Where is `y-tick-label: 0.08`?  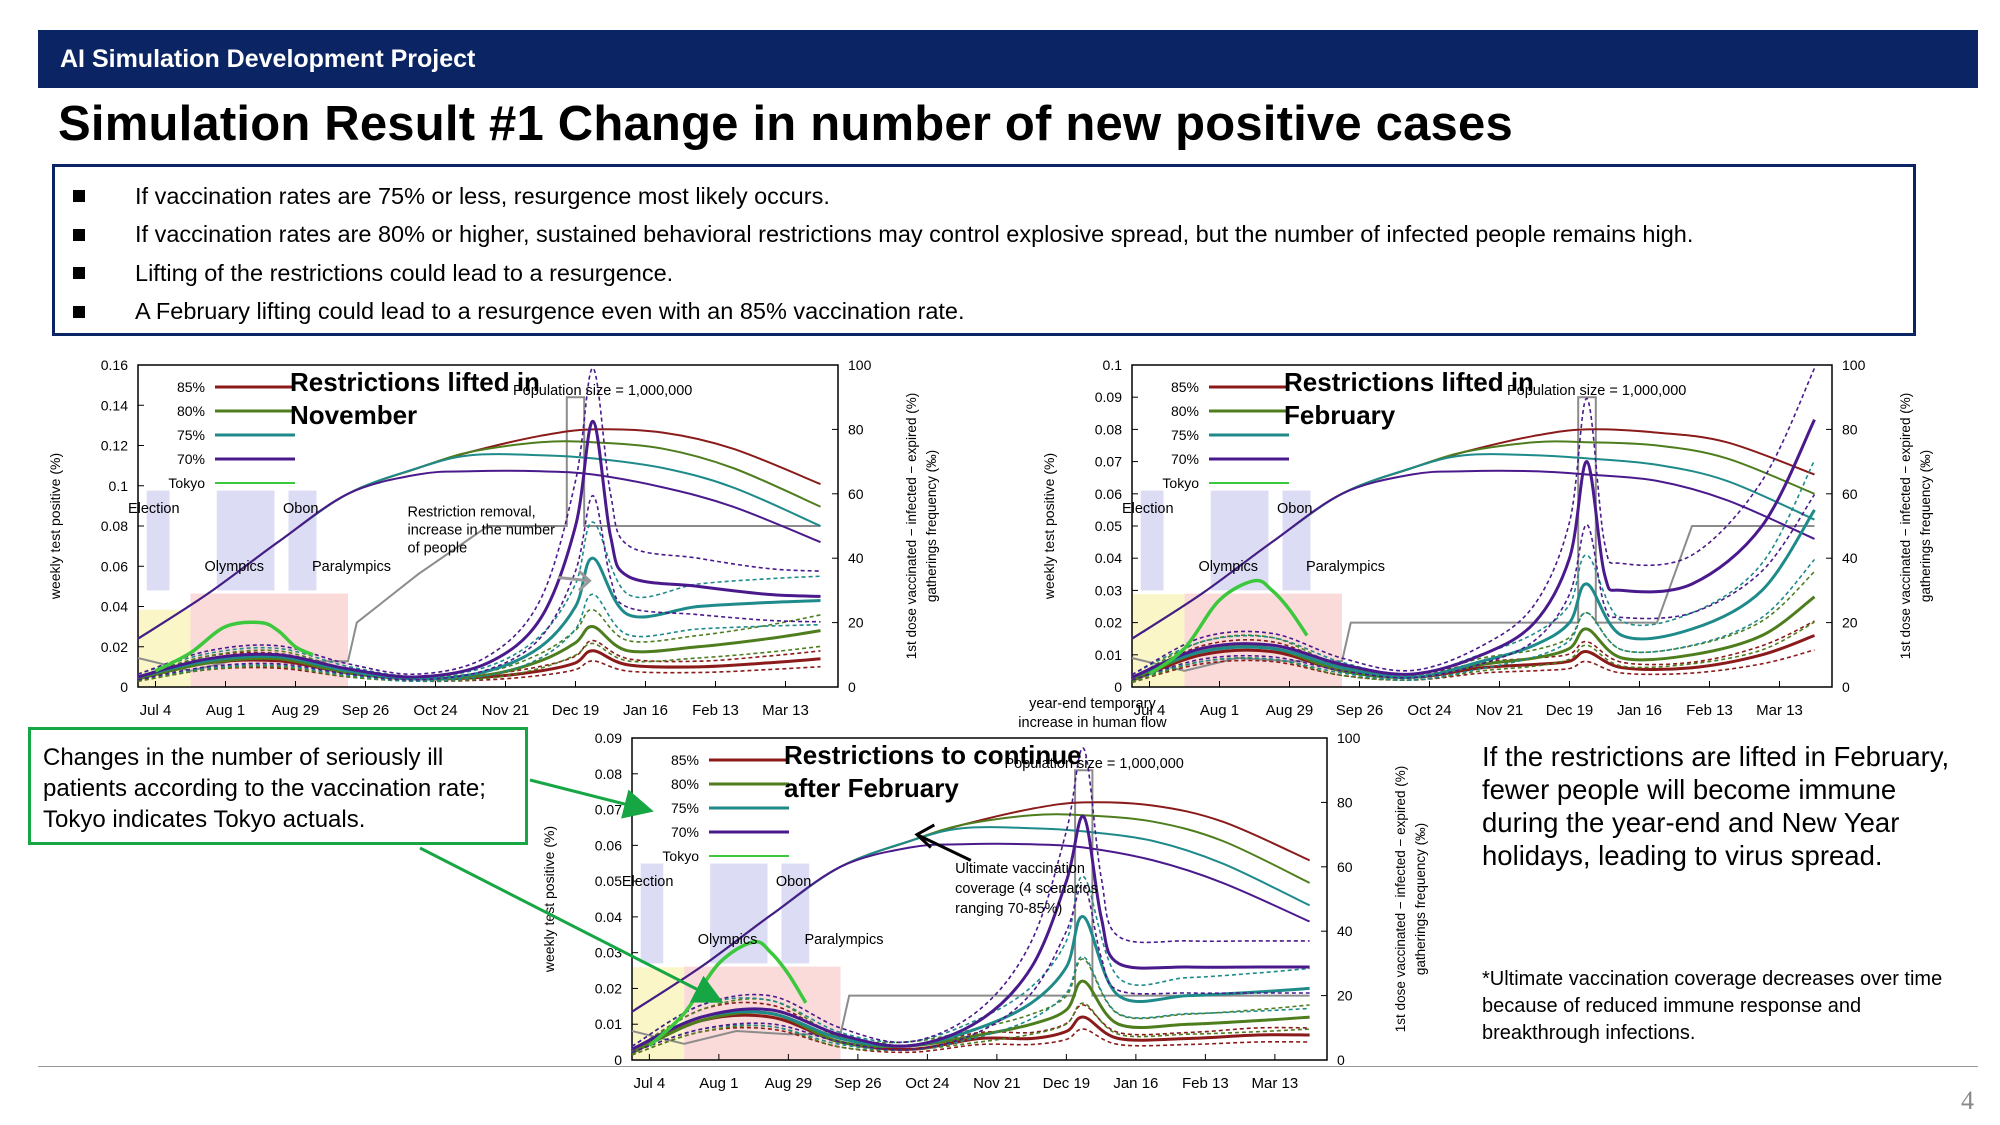
y-tick-label: 0.08 is located at coordinates (1108, 429).